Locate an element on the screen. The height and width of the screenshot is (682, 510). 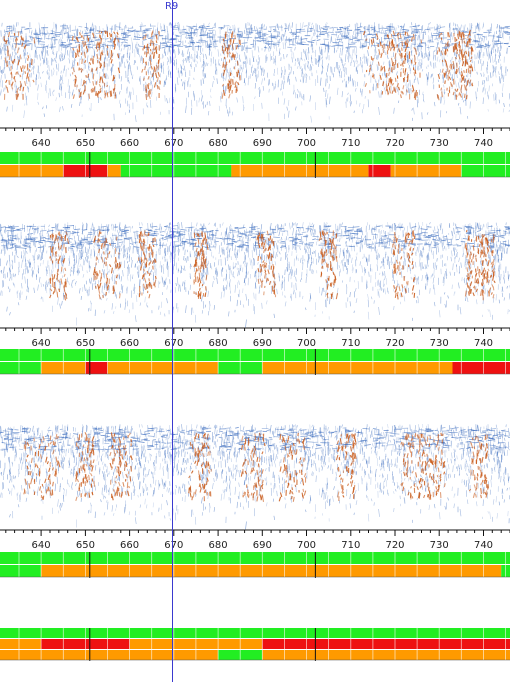
axis-2: 640 650 660 670 680 690 700 710 720 730 740 is located at coordinates (255, 338).